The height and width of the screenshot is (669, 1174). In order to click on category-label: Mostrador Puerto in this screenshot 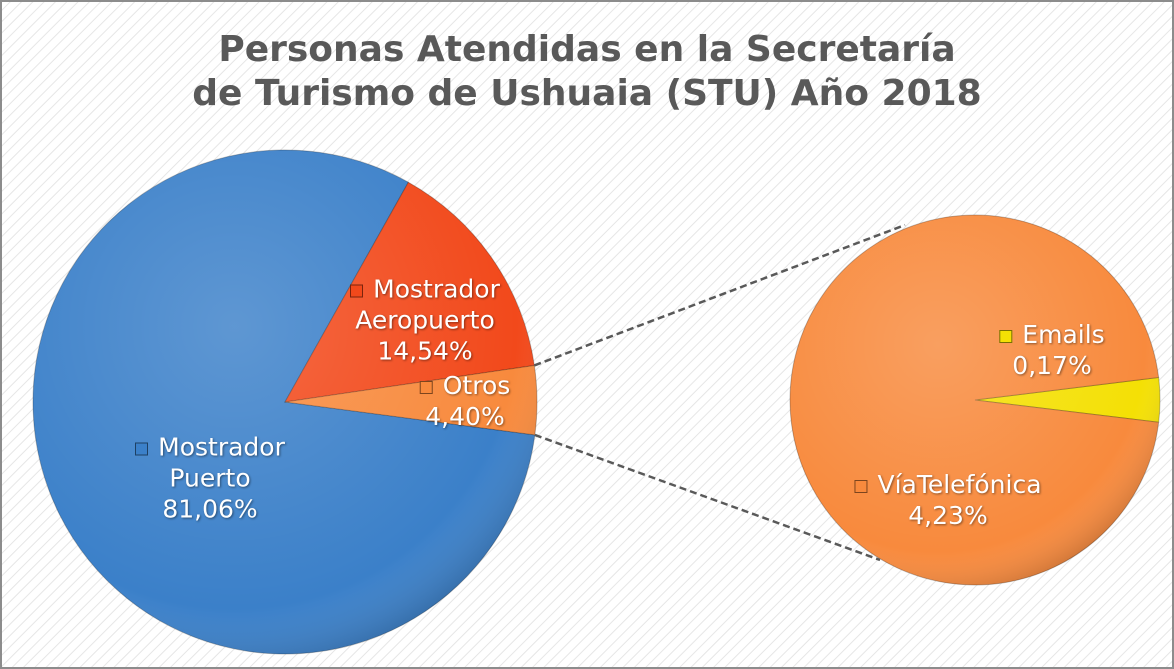, I will do `click(221, 462)`.